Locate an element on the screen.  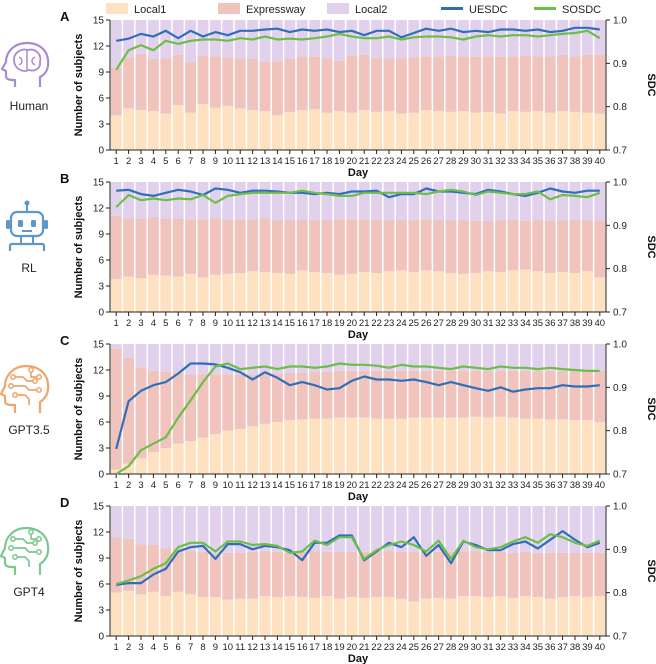
x-tick-label: 40 is located at coordinates (600, 323).